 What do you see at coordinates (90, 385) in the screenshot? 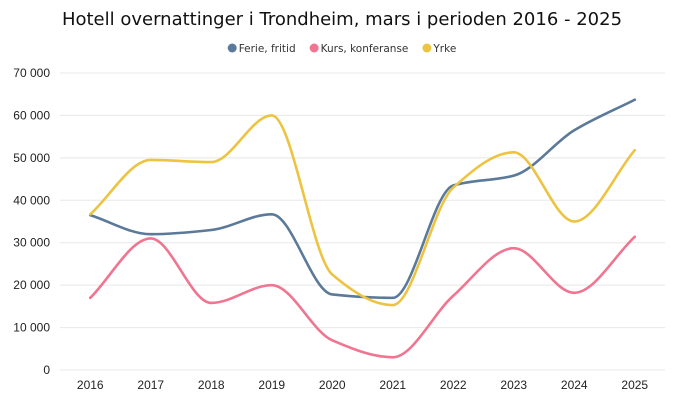
I see `x-tick-label: 2016` at bounding box center [90, 385].